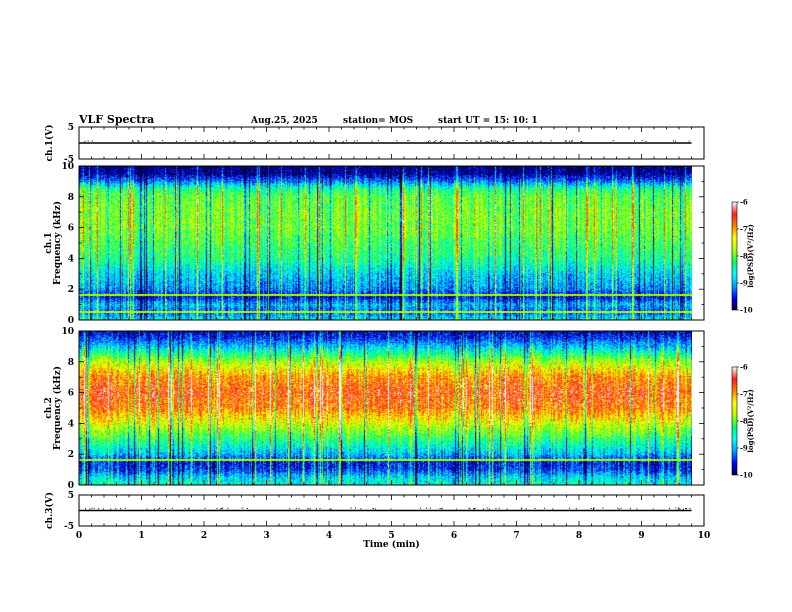  I want to click on spectrogram-ch2-colorbar: -6 -7 -8 -9 -10 log(PSD)(V²/Hz), so click(743, 421).